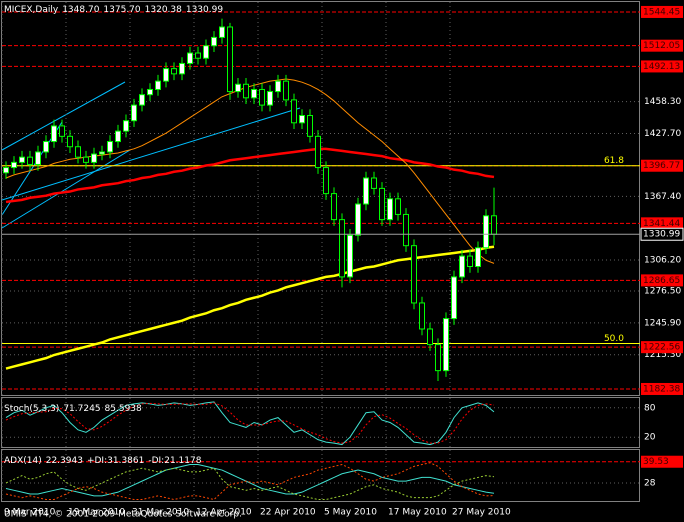  What do you see at coordinates (73, 409) in the screenshot?
I see `indicator-title: Stoch(5,3,3) 71.7245 85.5938` at bounding box center [73, 409].